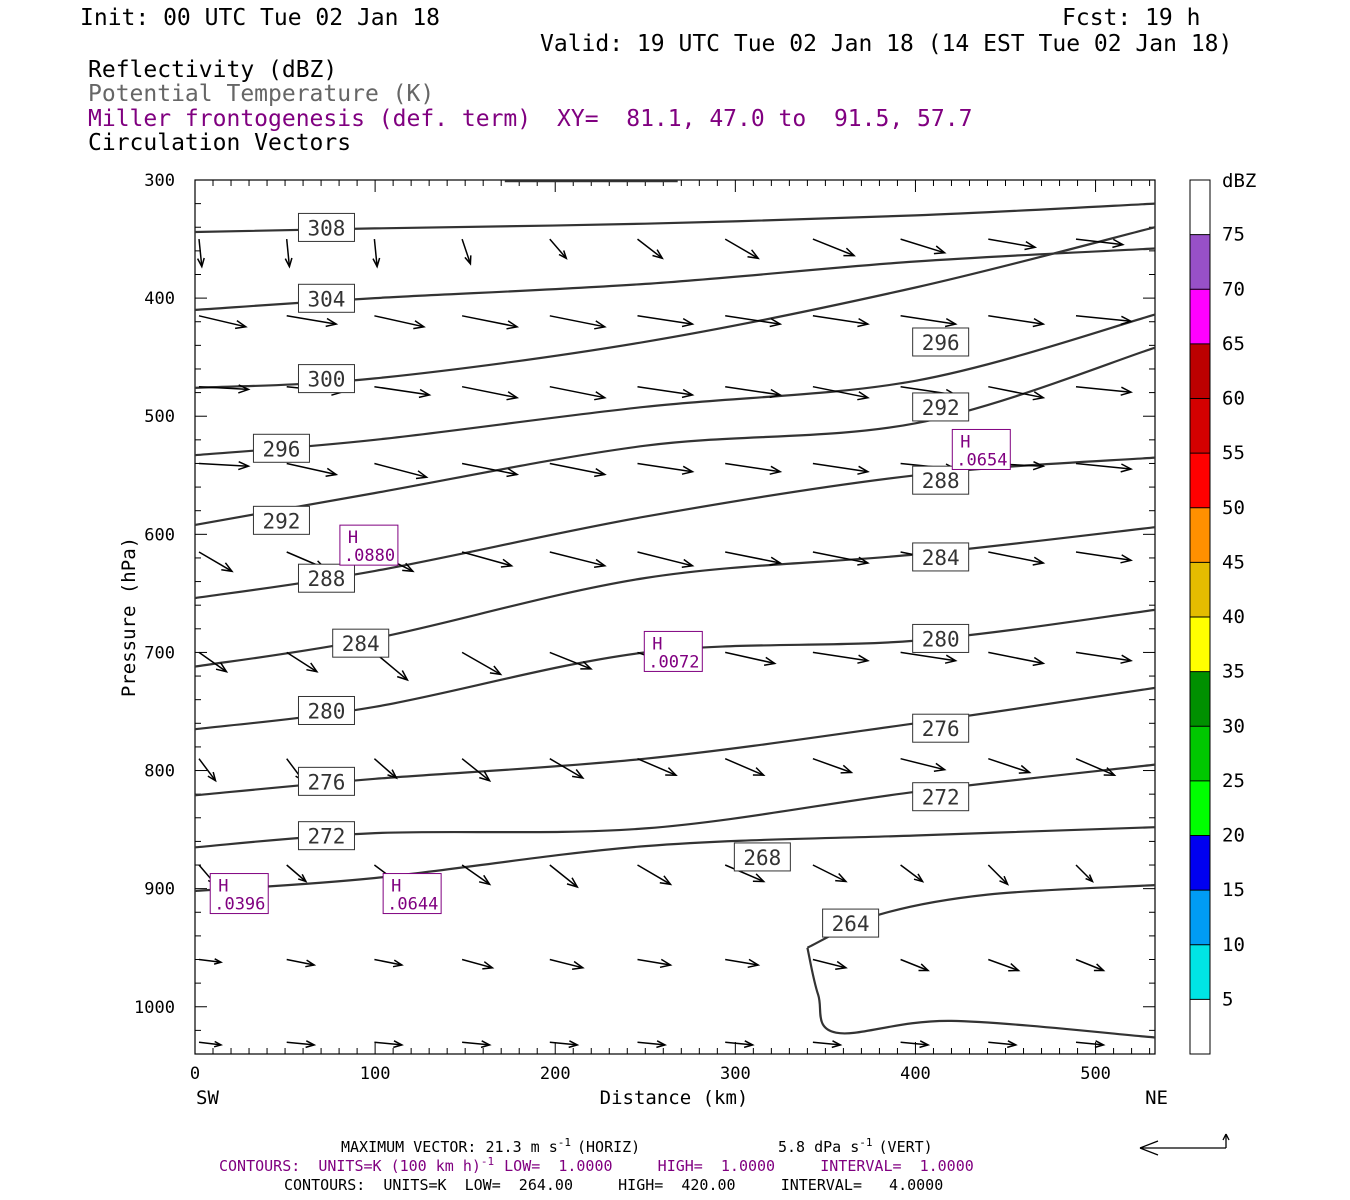 This screenshot has width=1350, height=1200. What do you see at coordinates (1222, 612) in the screenshot?
I see `colorbar: 5 10 15 20 25 30 35 40 45 50 55 60 65 70 75 dBZ` at bounding box center [1222, 612].